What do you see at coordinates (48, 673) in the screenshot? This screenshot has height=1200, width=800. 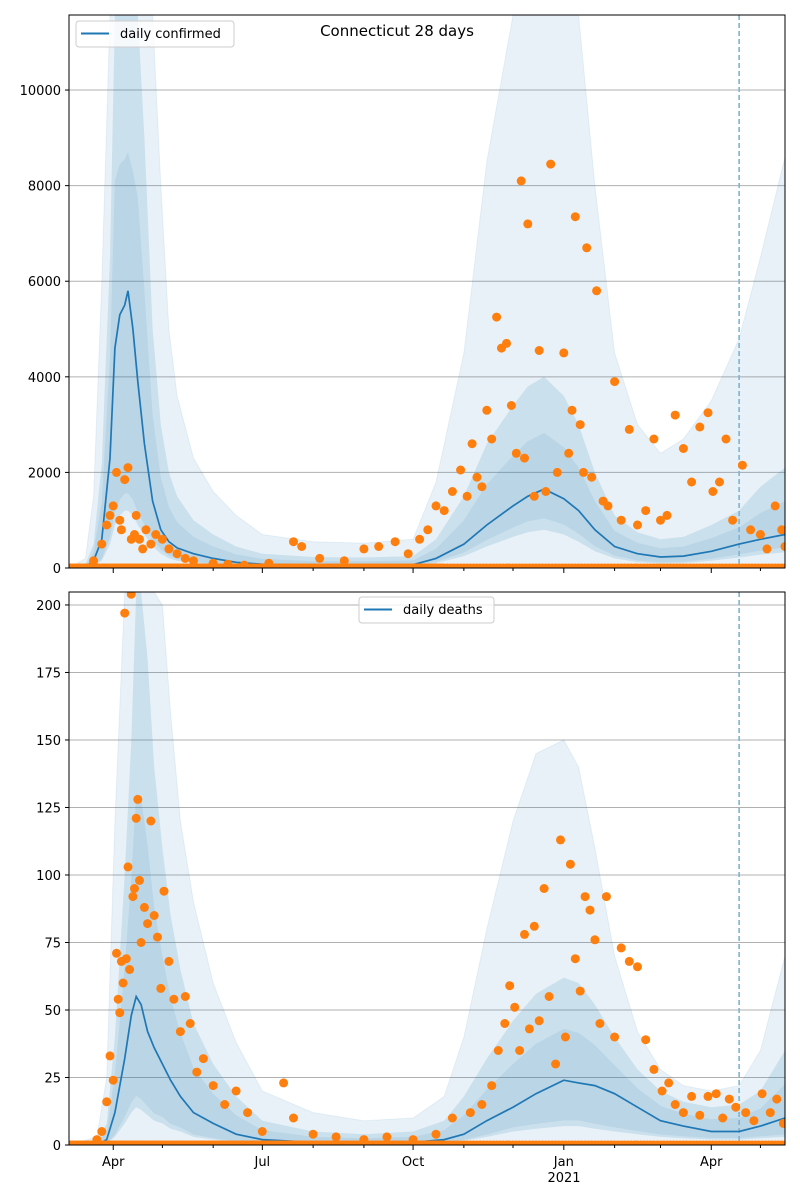 I see `y-tick-label: 175` at bounding box center [48, 673].